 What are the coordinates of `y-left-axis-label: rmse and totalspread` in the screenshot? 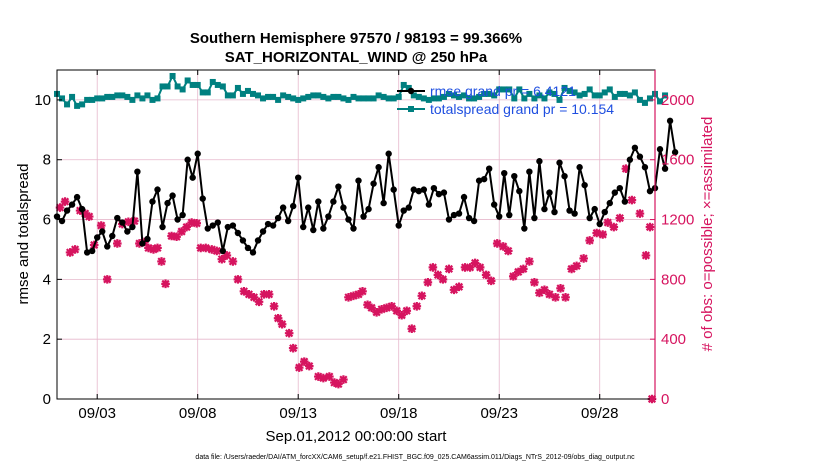 It's located at (23, 234).